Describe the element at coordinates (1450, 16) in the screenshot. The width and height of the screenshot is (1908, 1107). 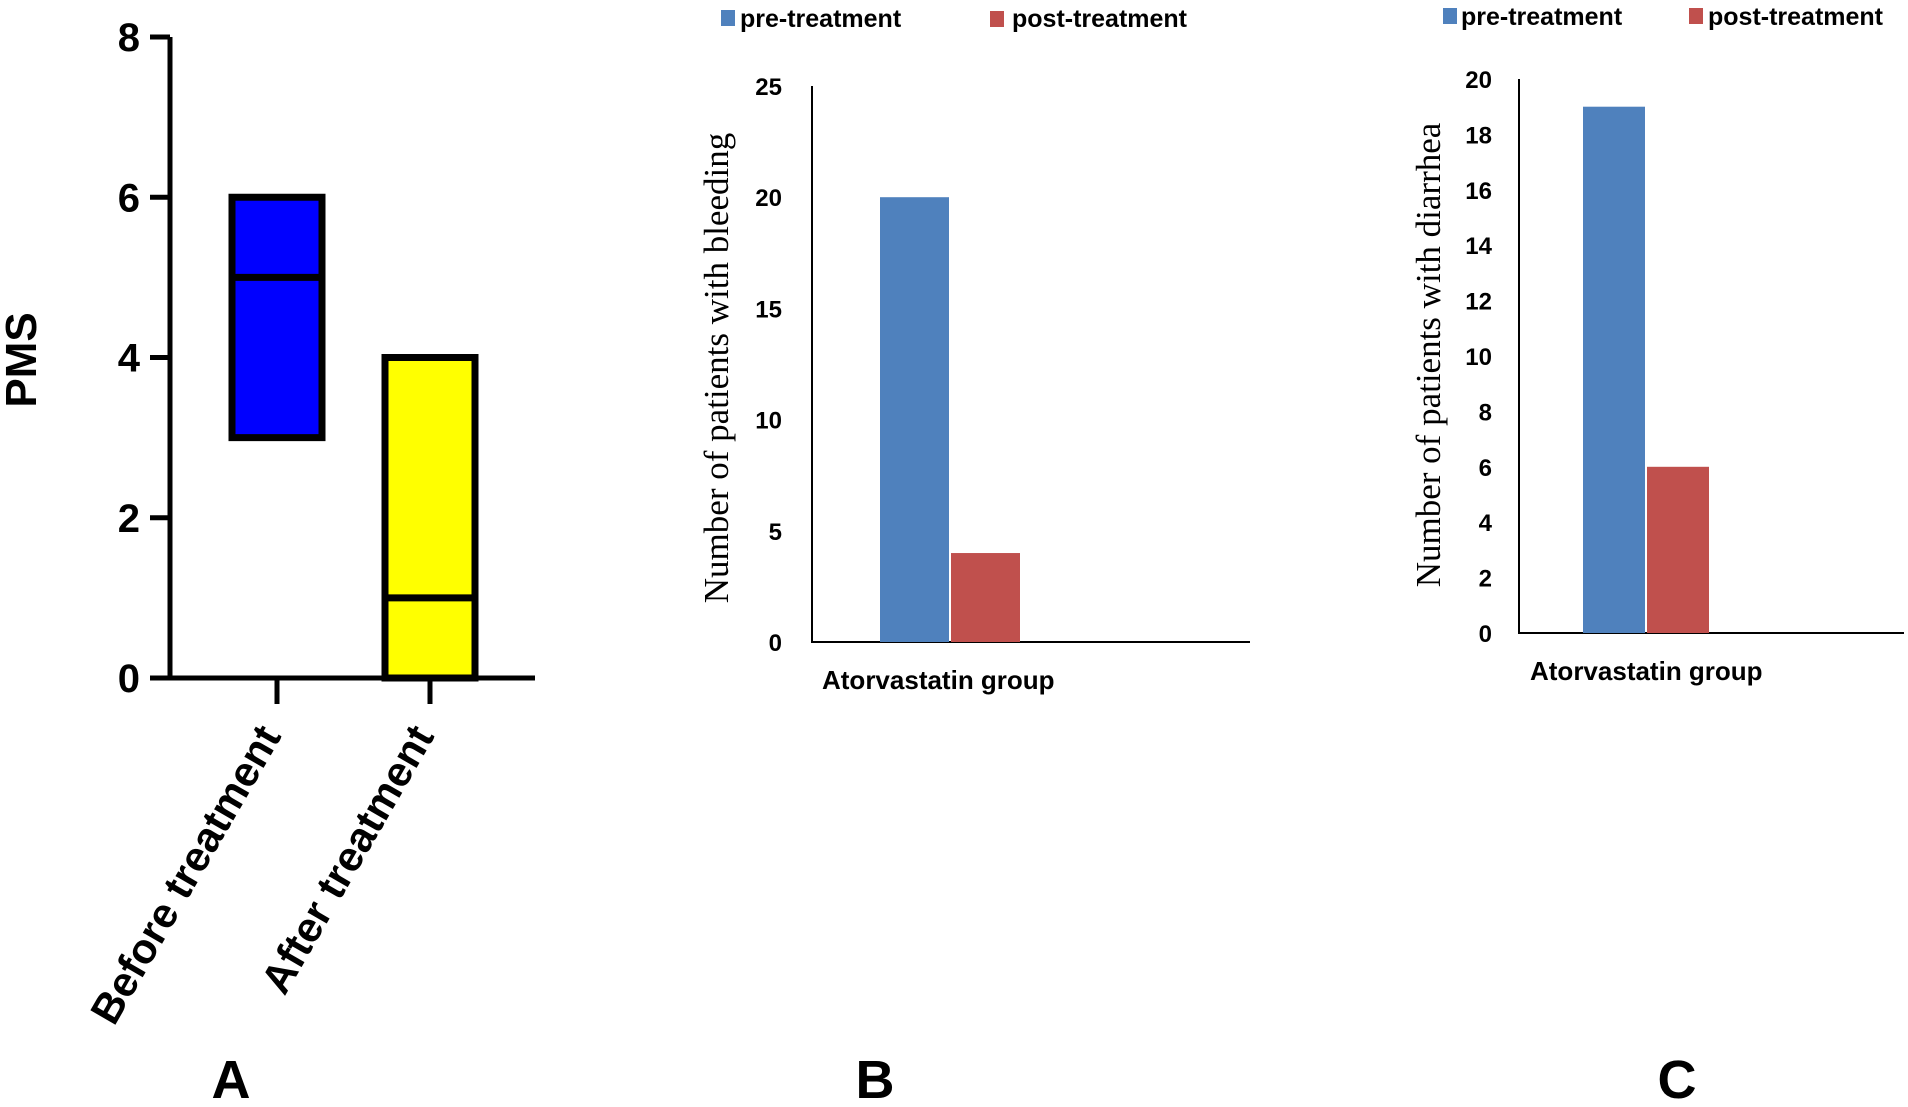
I see `panel-c-legend-swatch-pre` at that location.